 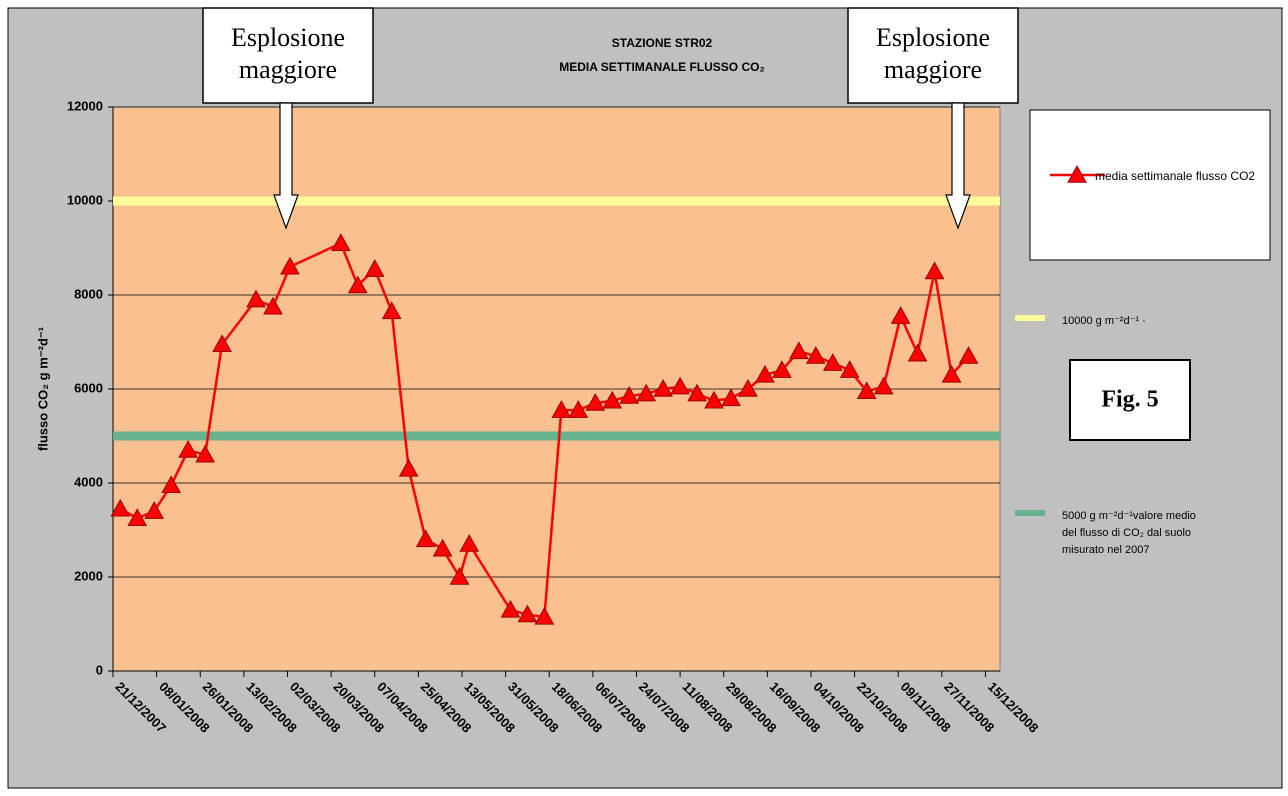 I want to click on y-tick-label: 8000, so click(x=88, y=293).